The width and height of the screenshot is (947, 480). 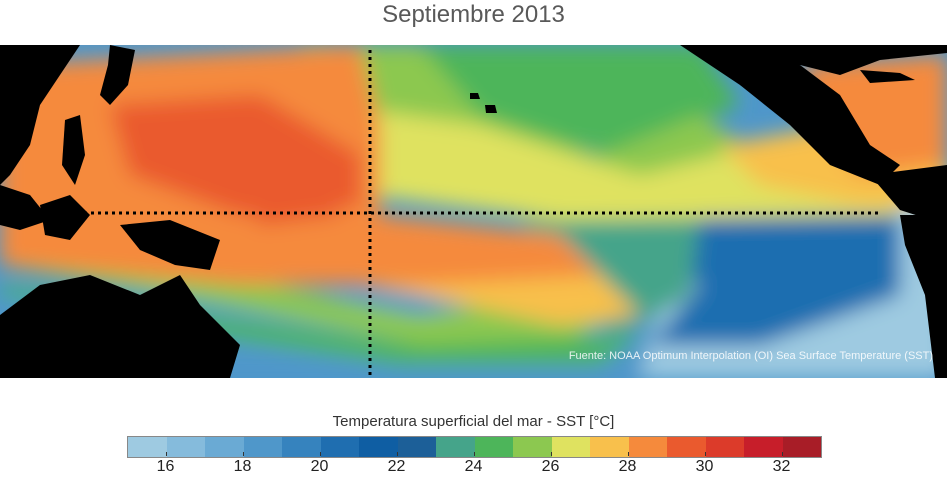 What do you see at coordinates (170, 245) in the screenshot?
I see `land-new-guinea` at bounding box center [170, 245].